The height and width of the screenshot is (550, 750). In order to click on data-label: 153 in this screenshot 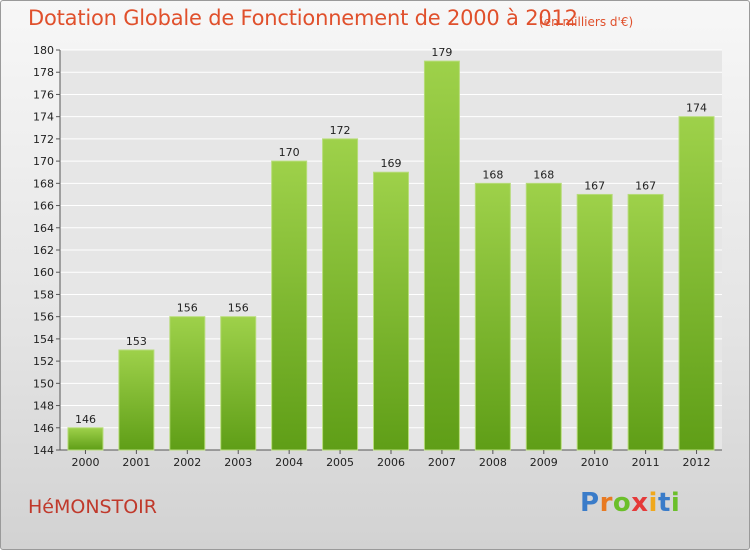, I will do `click(136, 341)`.